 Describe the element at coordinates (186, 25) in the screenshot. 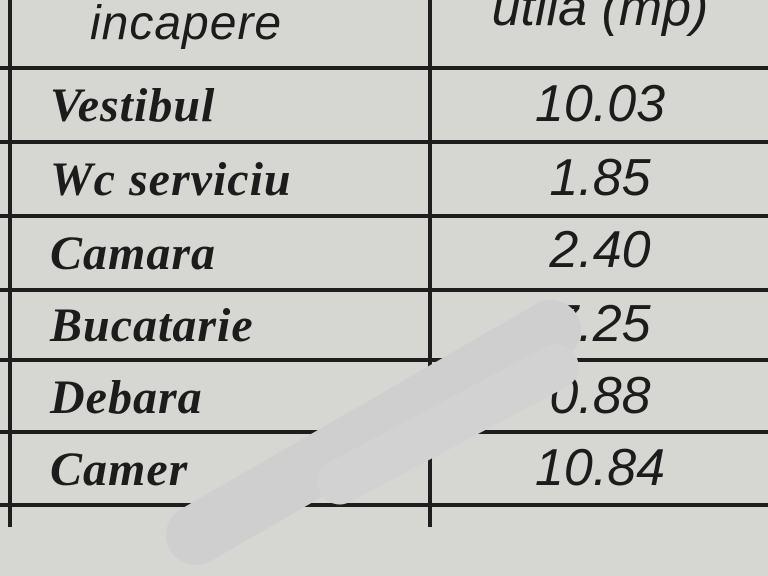

I see `header-room: incapere` at that location.